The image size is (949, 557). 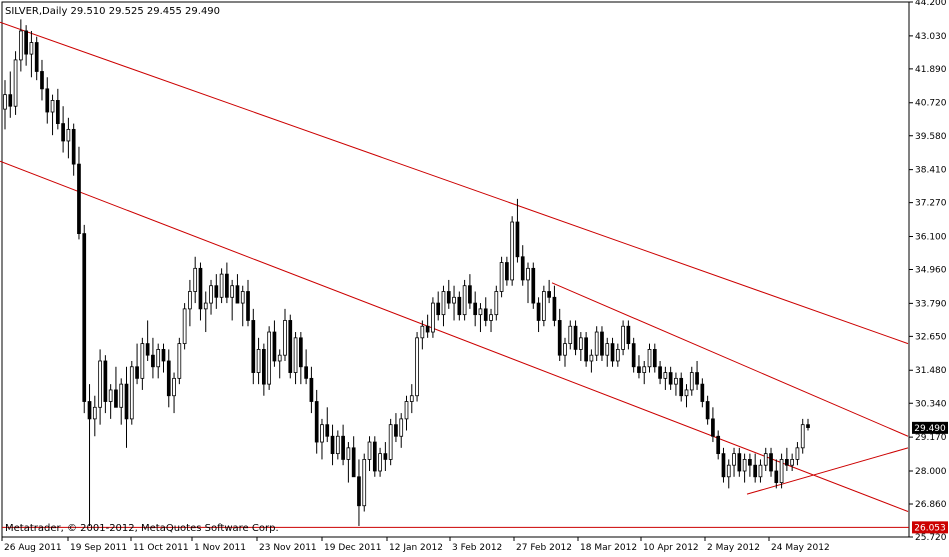 I want to click on chart-title: SILVER,Daily 29.510 29.525 29.455 29.490, so click(x=112, y=11).